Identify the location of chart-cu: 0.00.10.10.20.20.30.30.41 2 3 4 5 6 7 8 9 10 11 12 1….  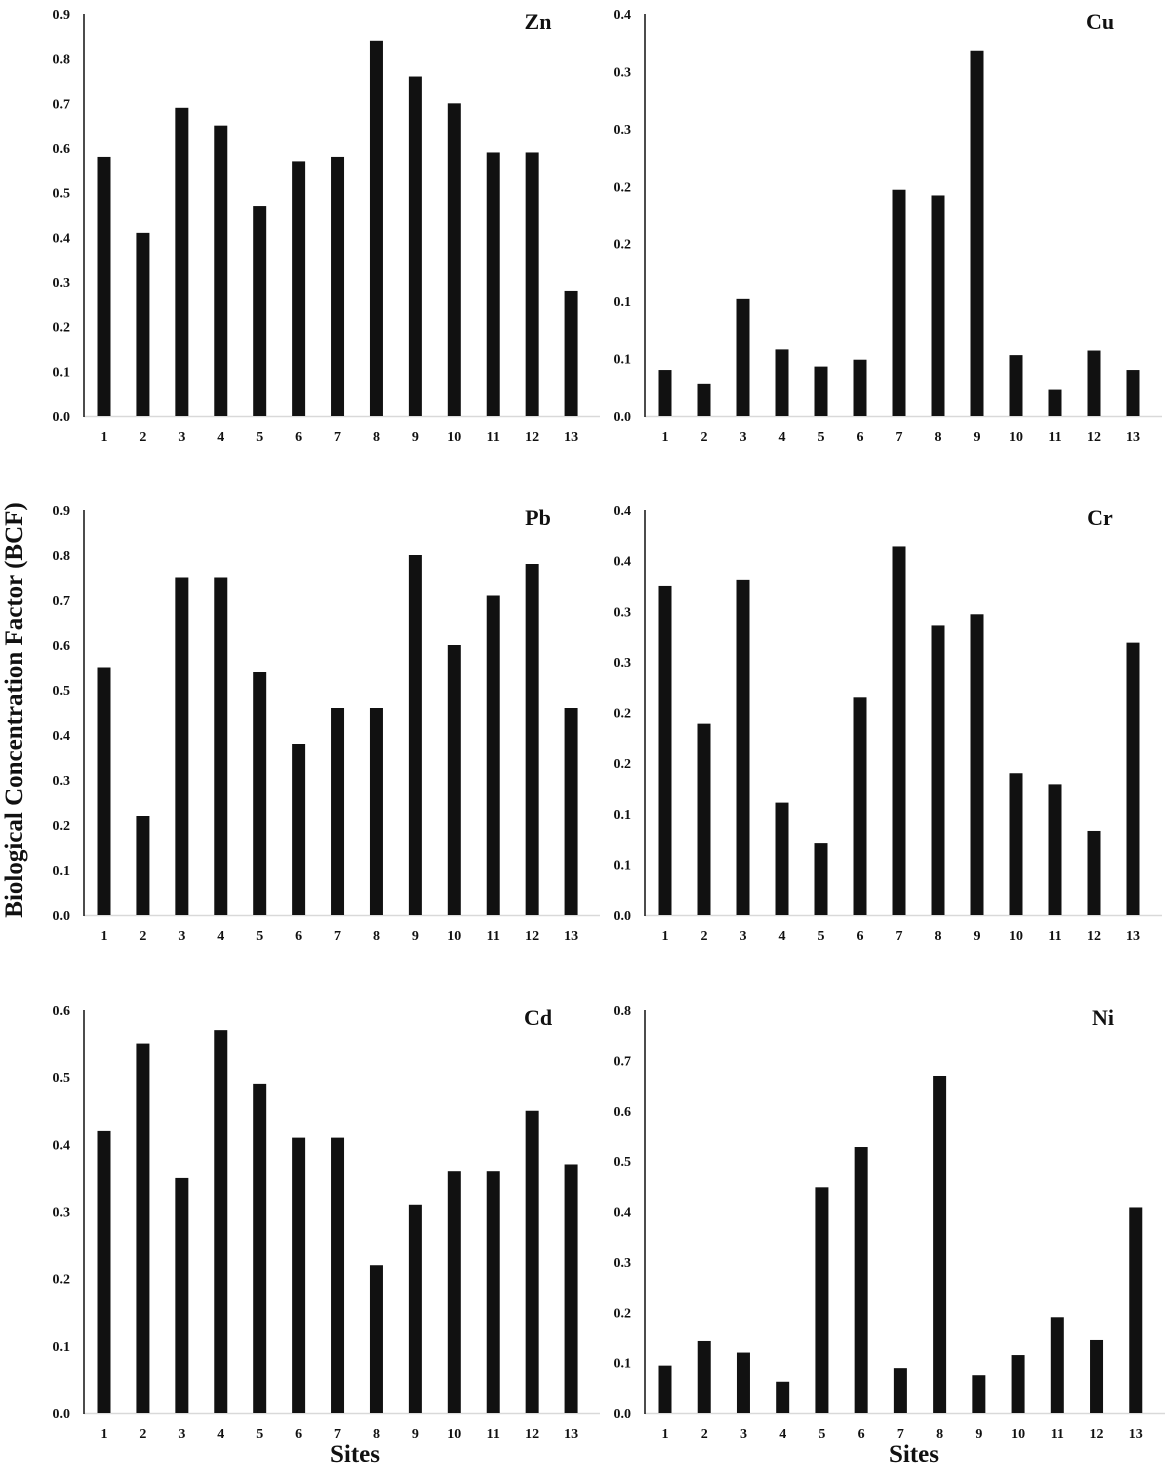
(888, 226).